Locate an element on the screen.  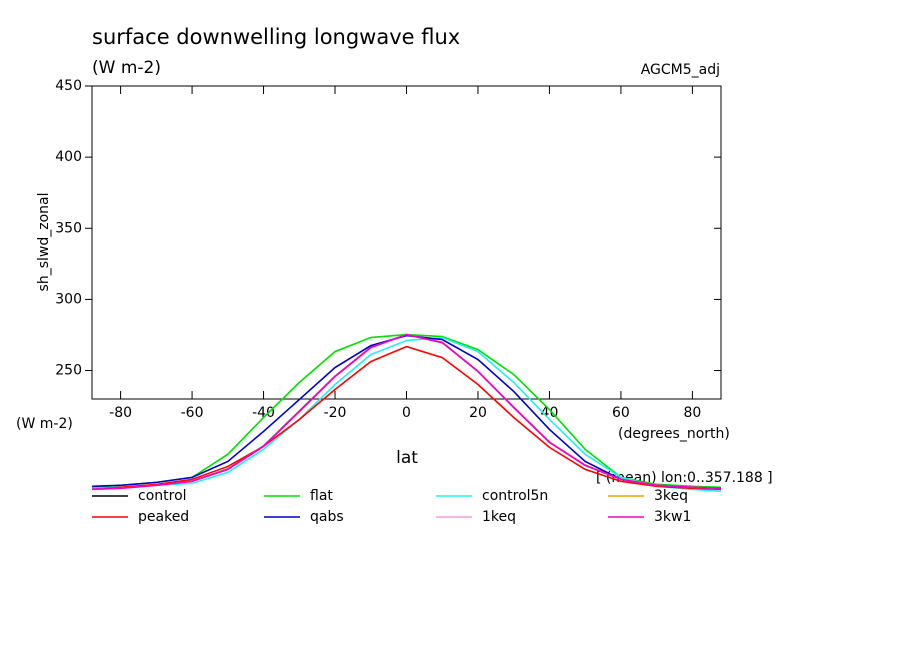
legend-label: 3keq is located at coordinates (671, 496).